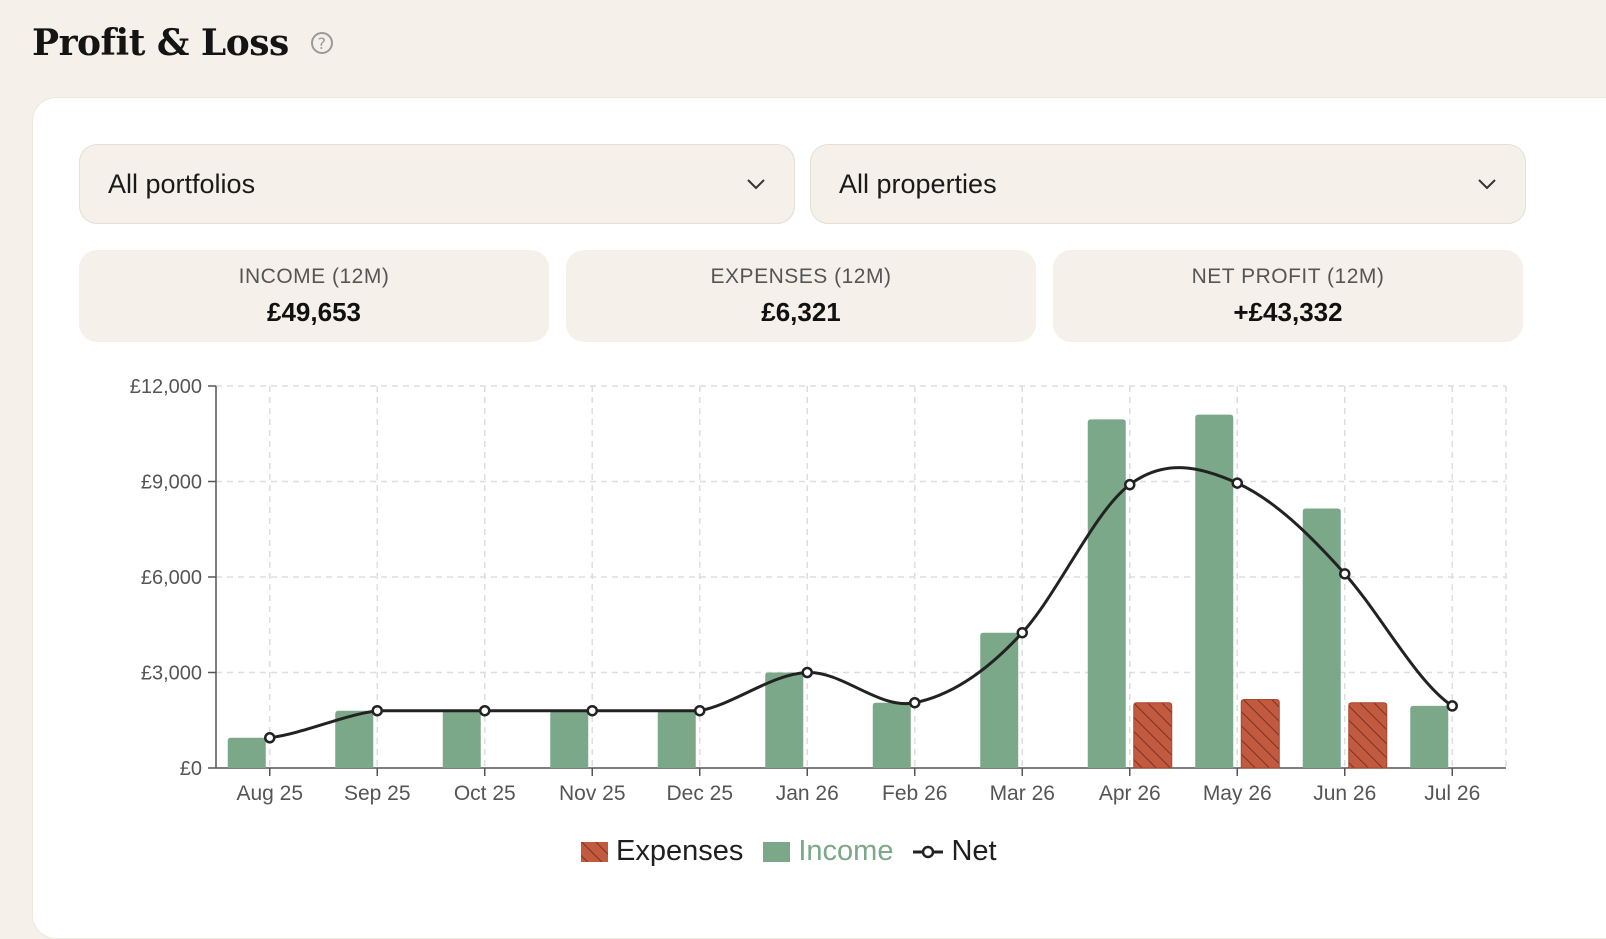 The height and width of the screenshot is (939, 1606). Describe the element at coordinates (191, 769) in the screenshot. I see `y-tick-label: £0` at that location.